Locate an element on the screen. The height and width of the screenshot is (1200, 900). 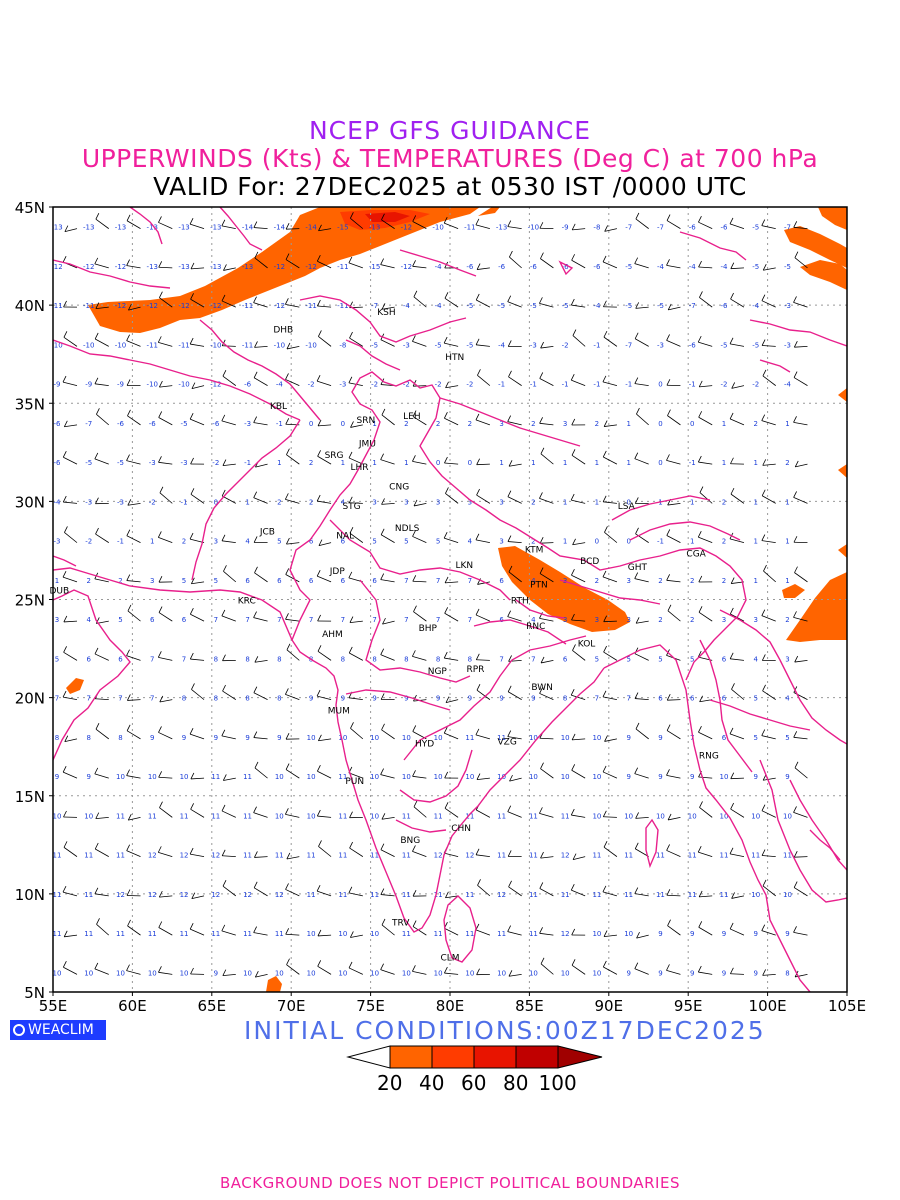
temp-label: 6 is located at coordinates (311, 542).